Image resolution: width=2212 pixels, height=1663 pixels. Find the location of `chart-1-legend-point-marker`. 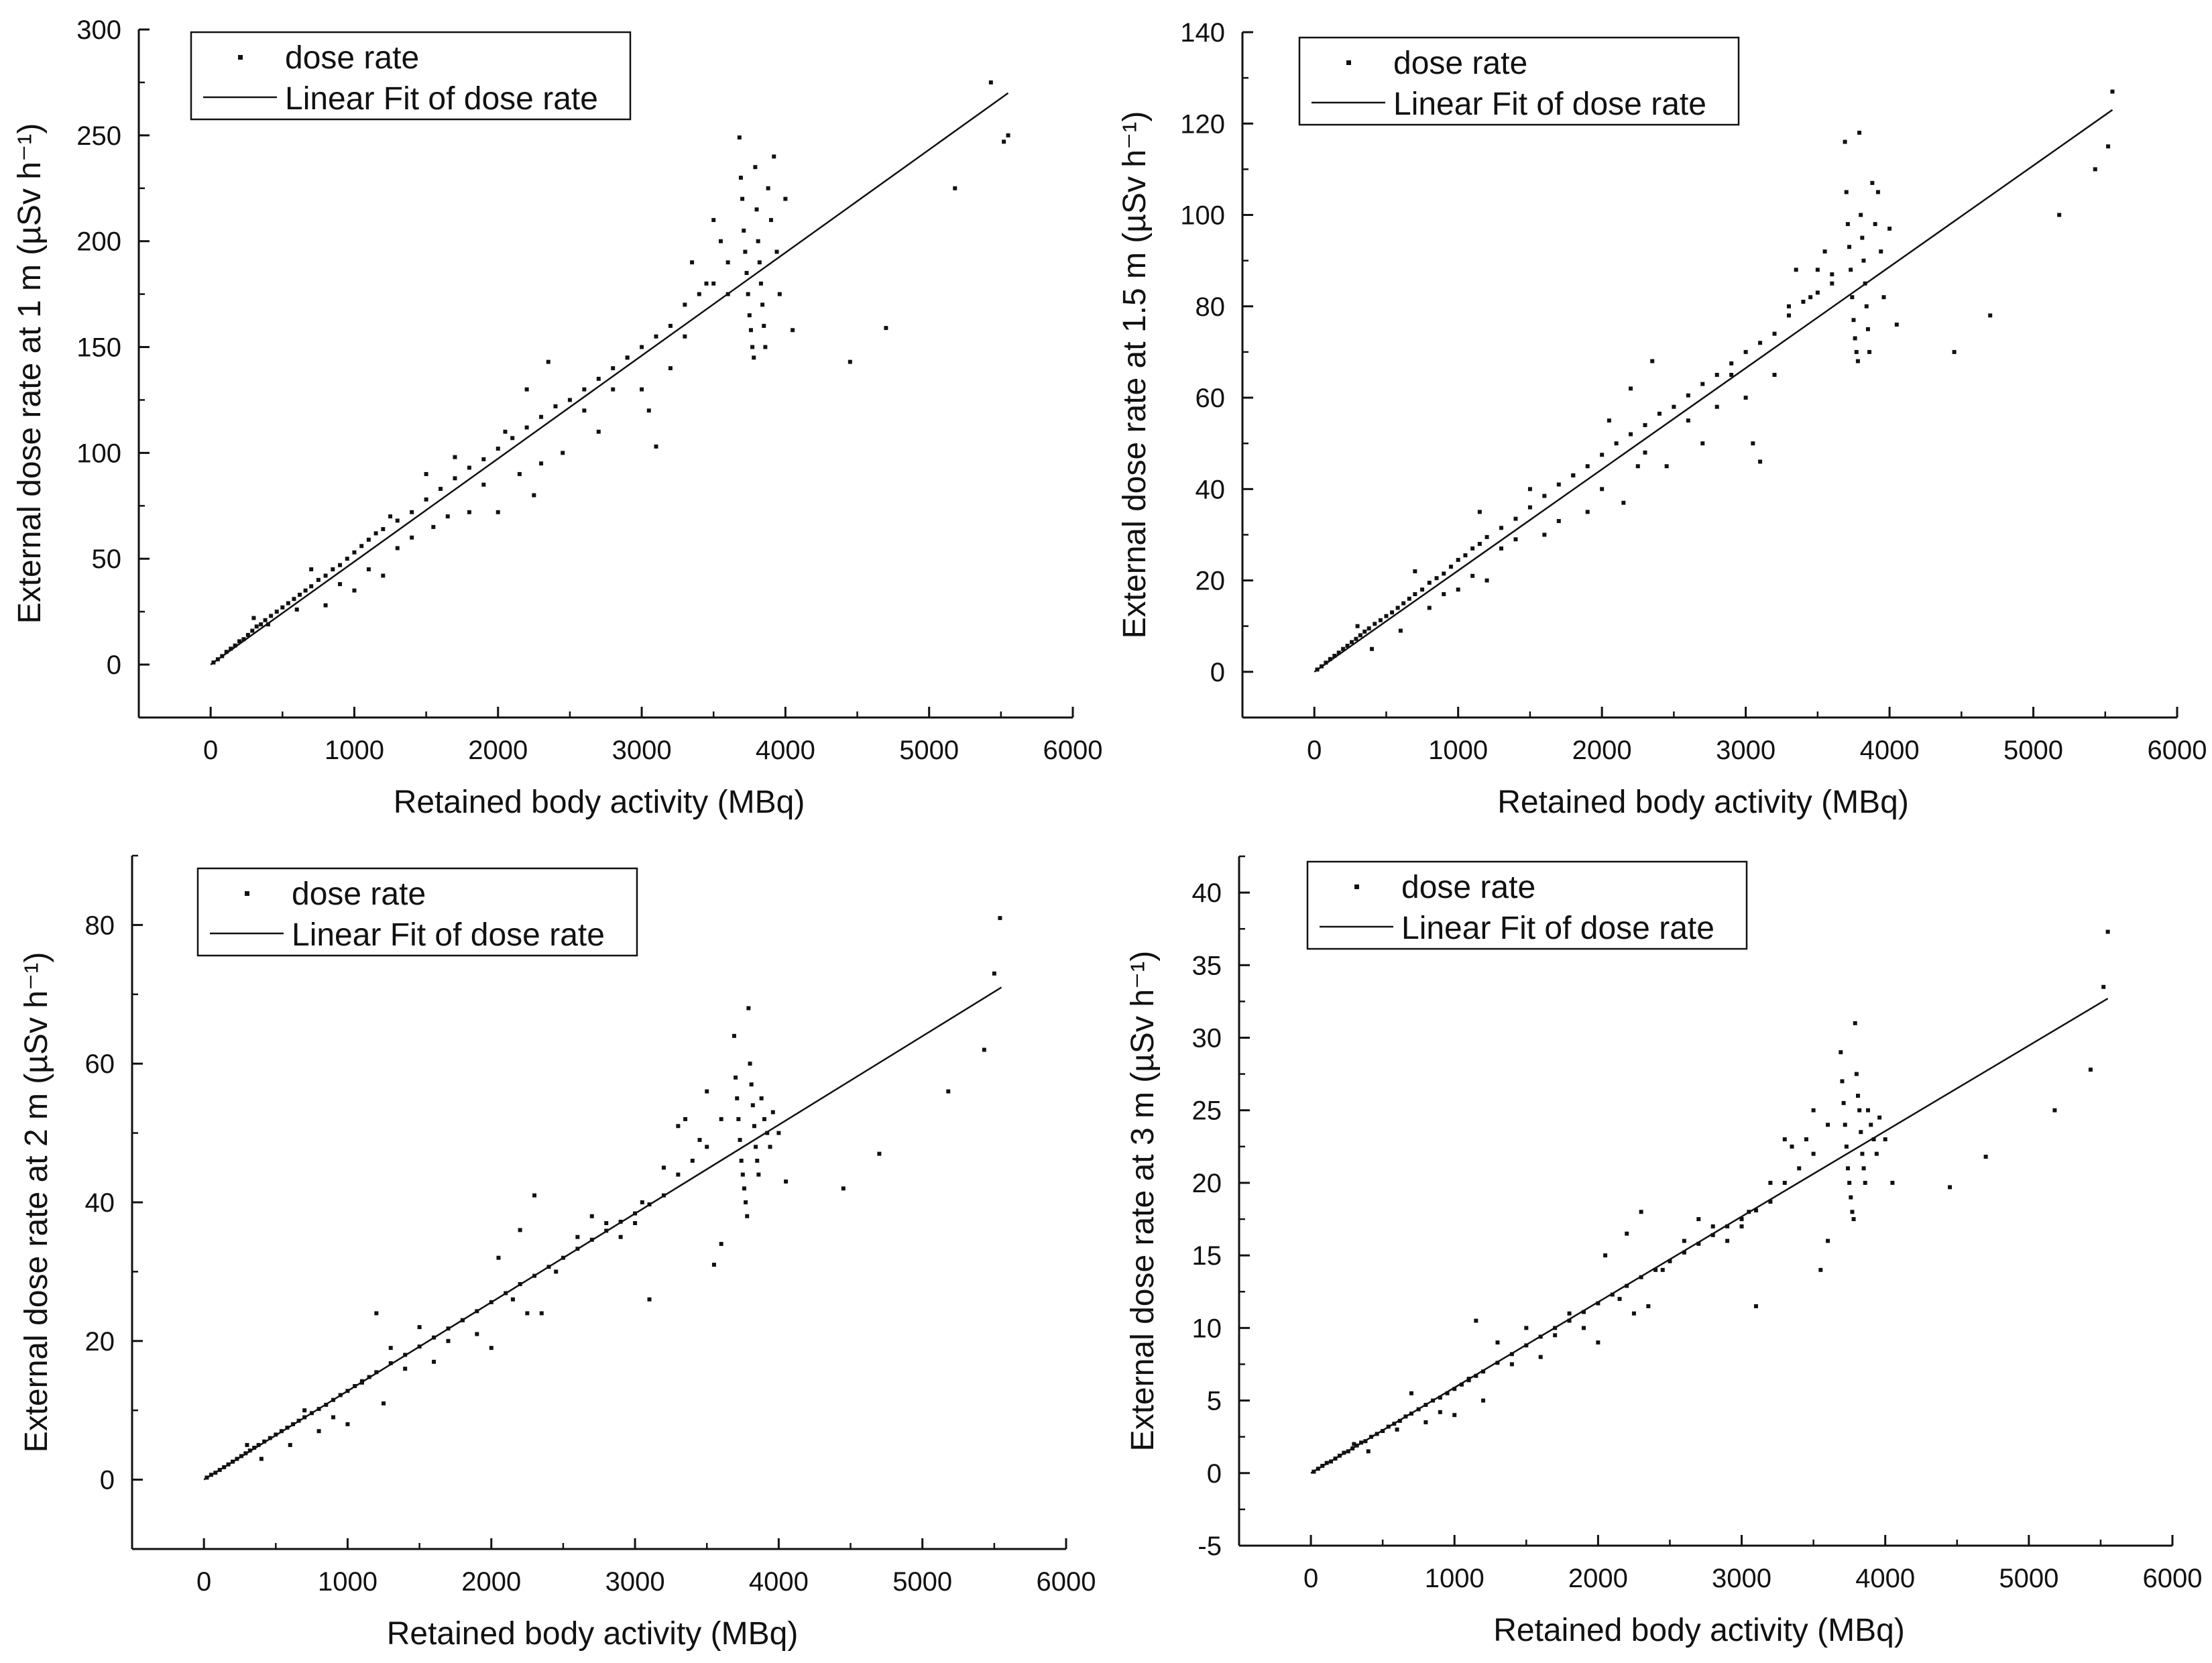

chart-1-legend-point-marker is located at coordinates (240, 57).